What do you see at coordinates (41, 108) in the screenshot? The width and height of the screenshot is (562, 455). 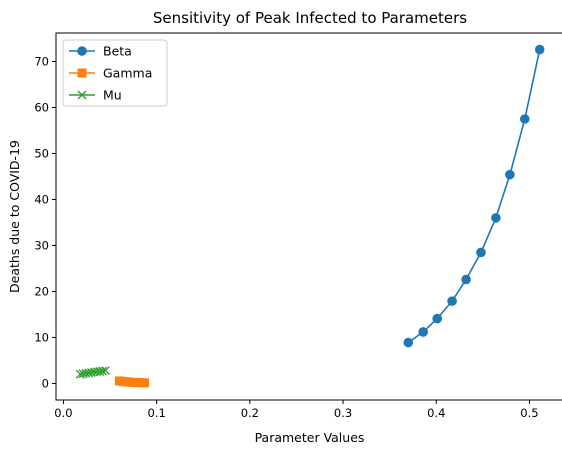 I see `y-tick-label: 60` at bounding box center [41, 108].